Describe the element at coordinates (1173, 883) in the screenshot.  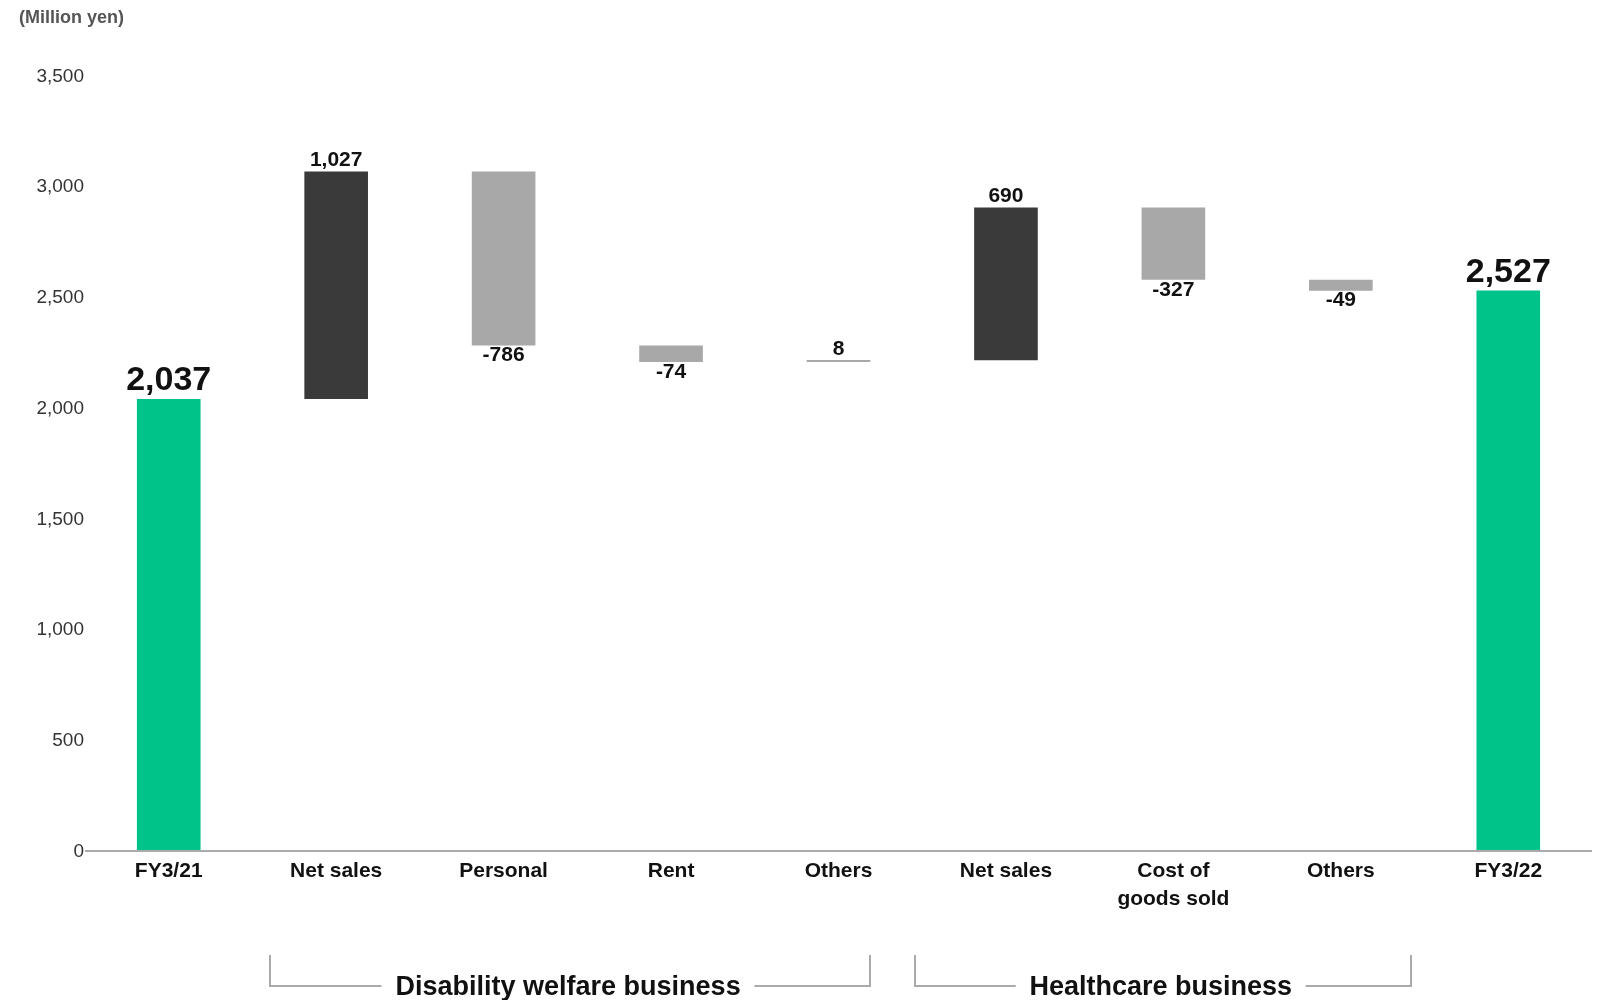
I see `x-tick-label: Cost of goods sold` at that location.